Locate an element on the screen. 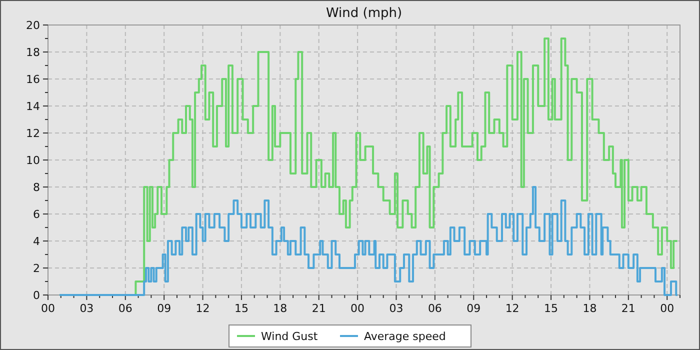 This screenshot has width=700, height=350. y-tick-label: 6 is located at coordinates (36, 214).